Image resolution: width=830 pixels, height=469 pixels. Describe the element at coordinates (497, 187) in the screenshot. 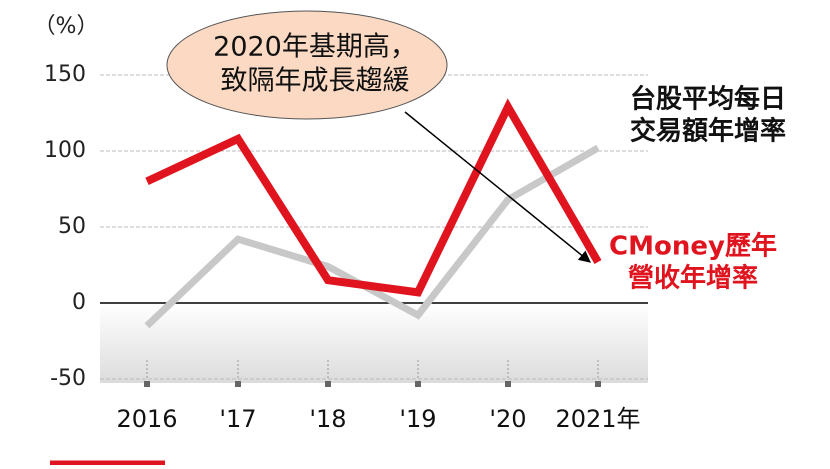

I see `annotation-arrow` at that location.